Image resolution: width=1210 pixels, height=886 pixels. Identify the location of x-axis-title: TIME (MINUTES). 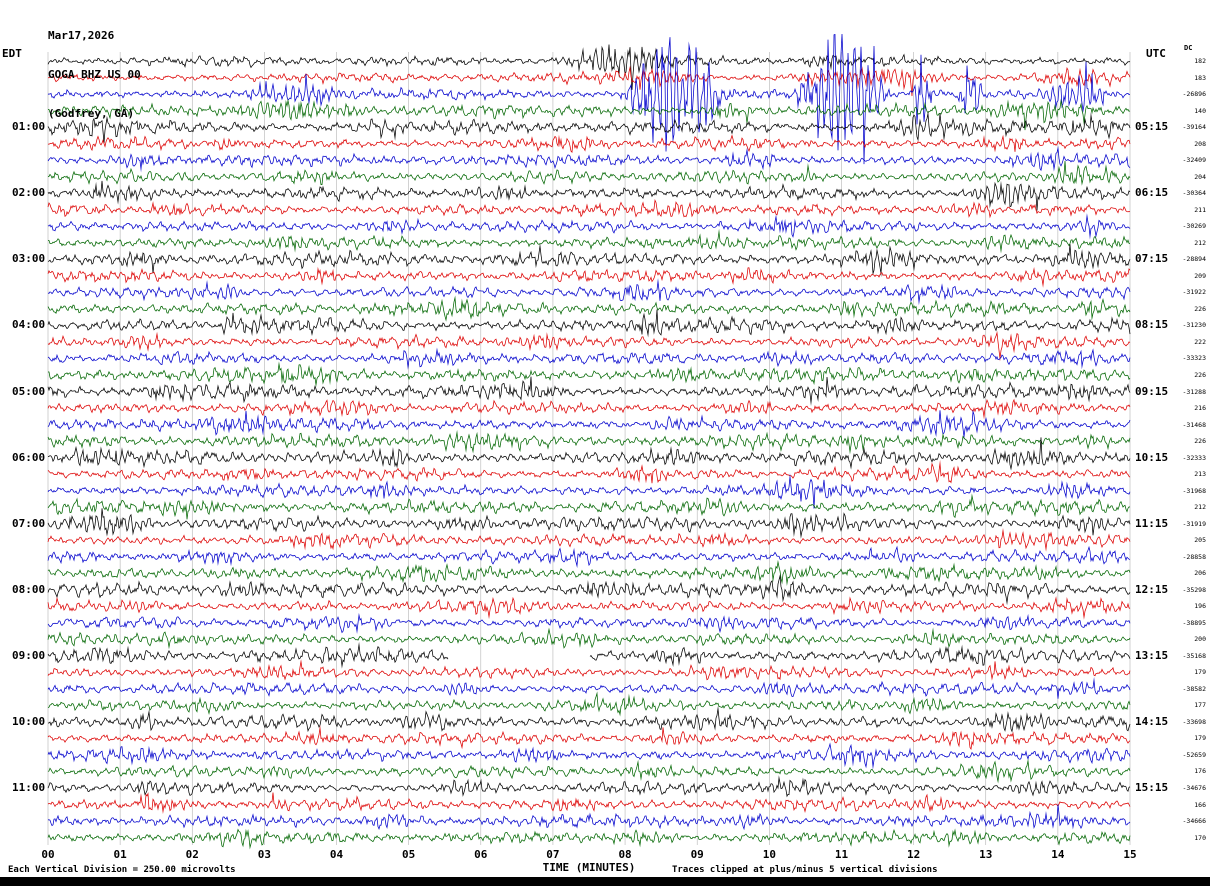
(589, 867).